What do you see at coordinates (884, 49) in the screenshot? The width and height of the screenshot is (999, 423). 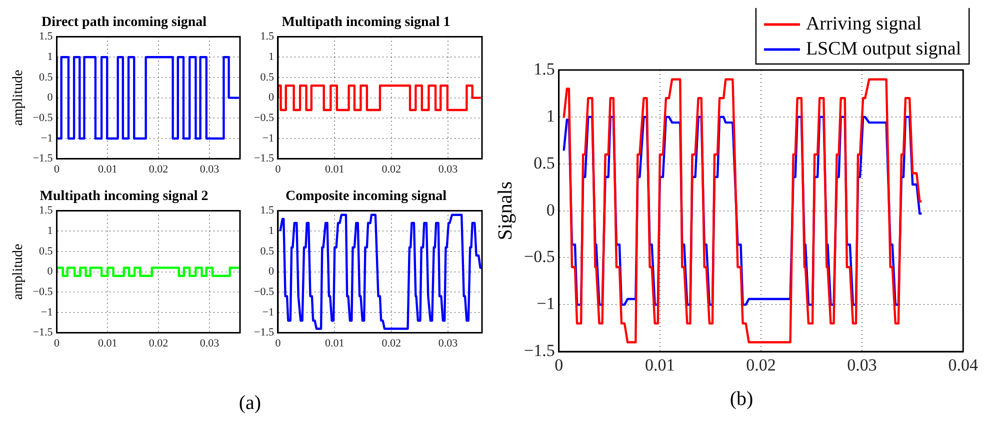 I see `legend-label: LSCM output signal` at bounding box center [884, 49].